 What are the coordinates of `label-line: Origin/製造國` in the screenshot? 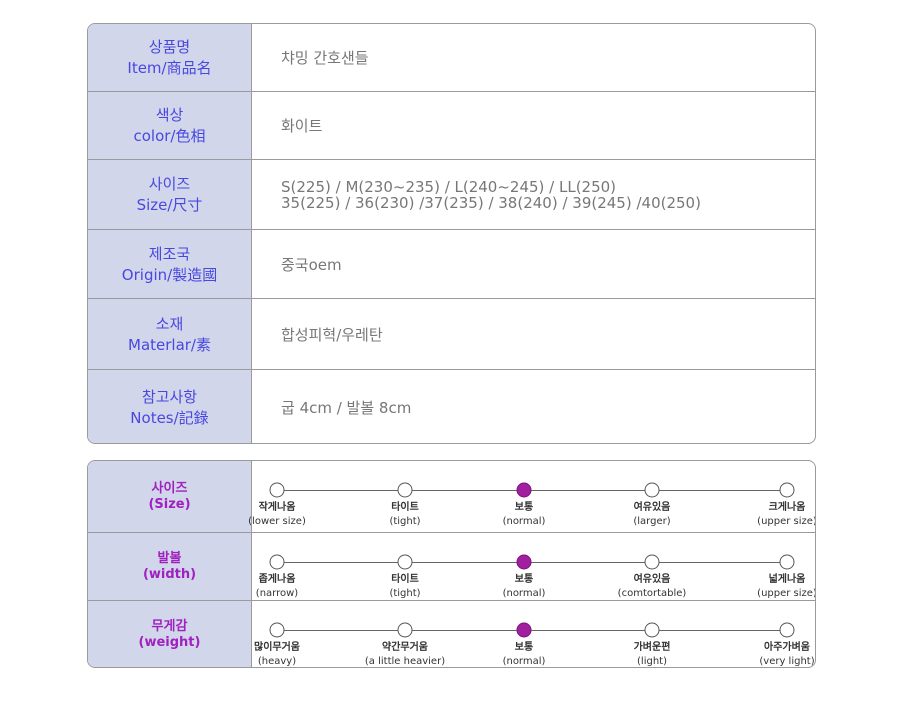 It's located at (169, 274).